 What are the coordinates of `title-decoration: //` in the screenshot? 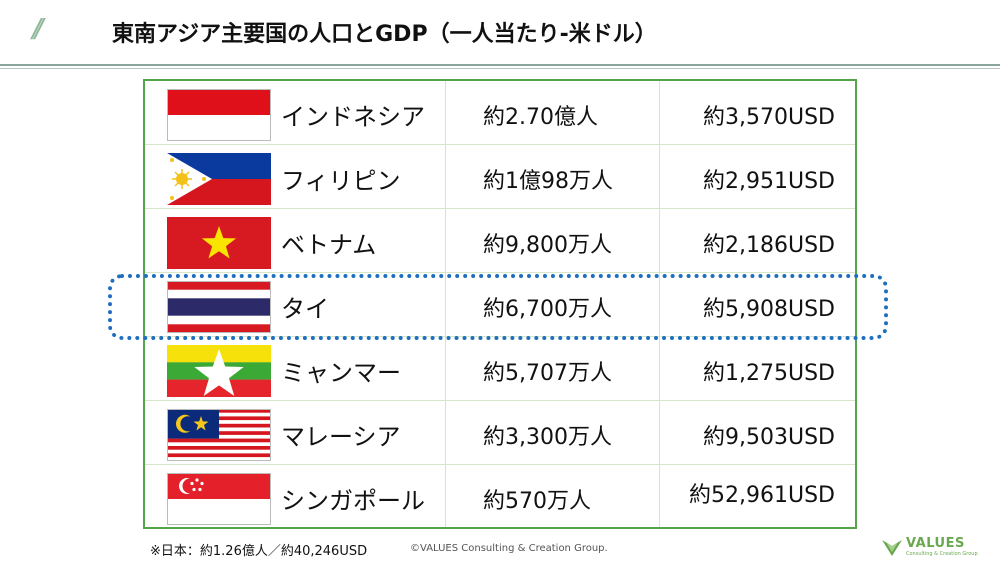 It's located at (37, 29).